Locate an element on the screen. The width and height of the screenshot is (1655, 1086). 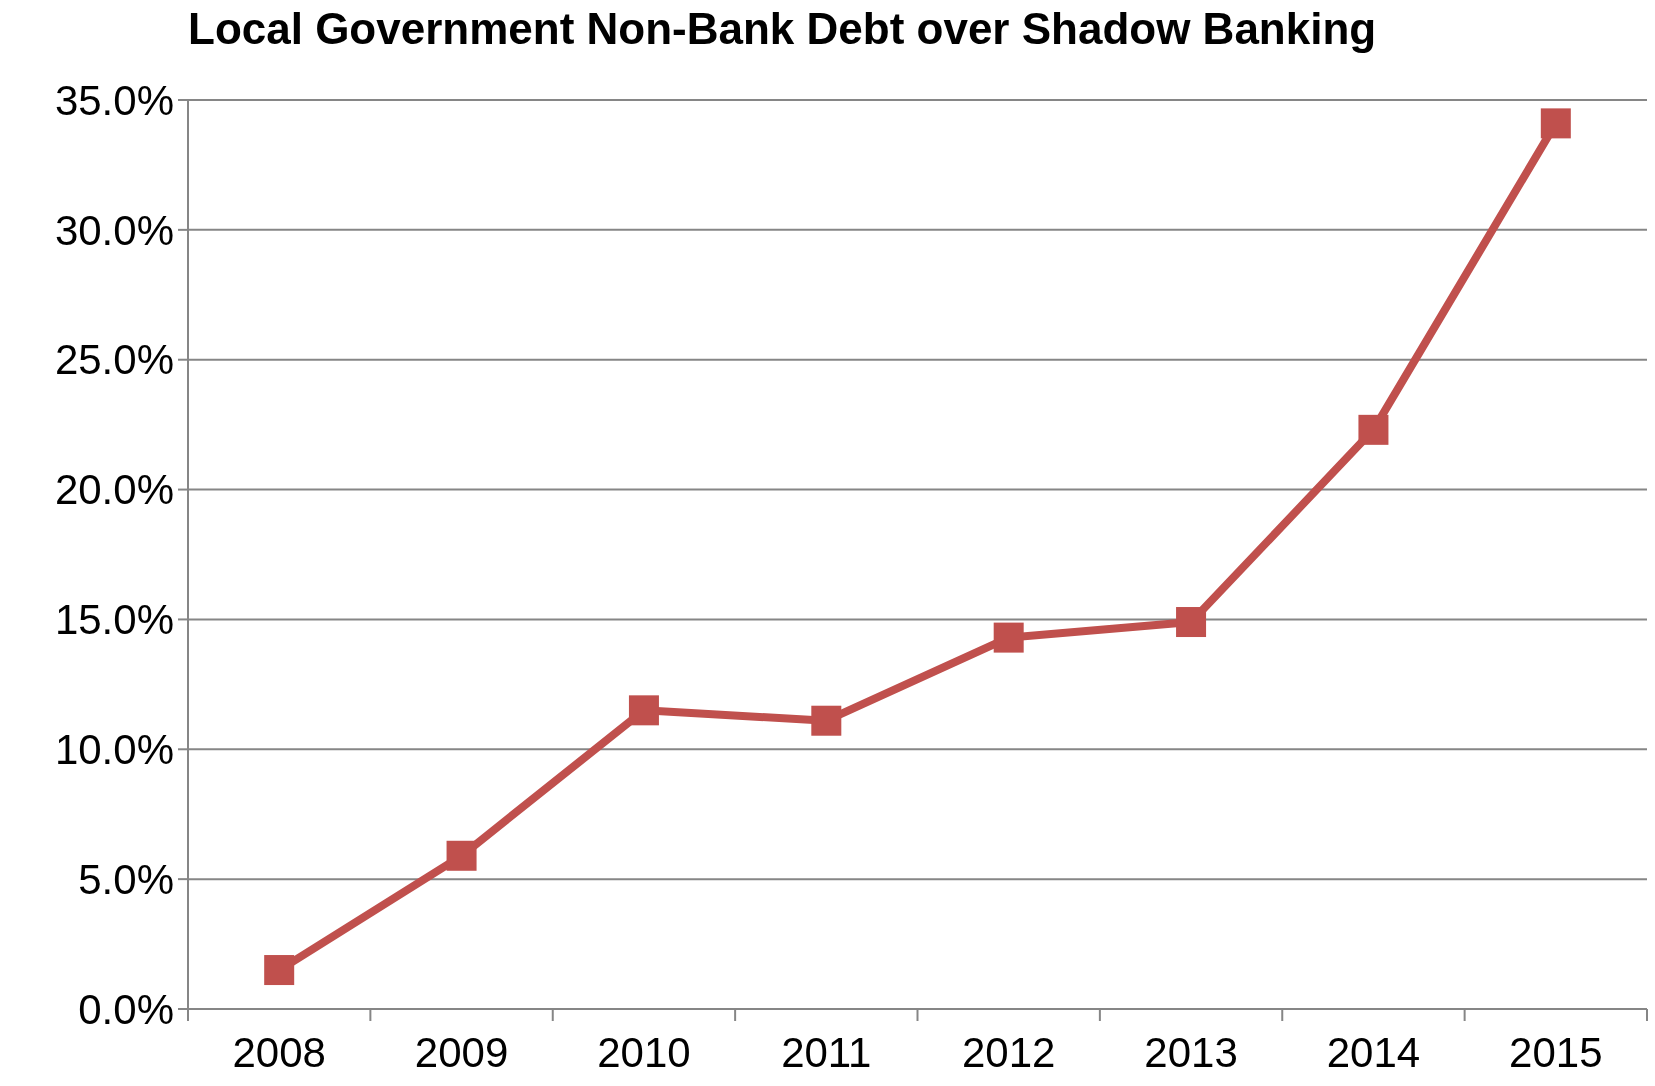
x-tick-label: 2012 is located at coordinates (1008, 1052).